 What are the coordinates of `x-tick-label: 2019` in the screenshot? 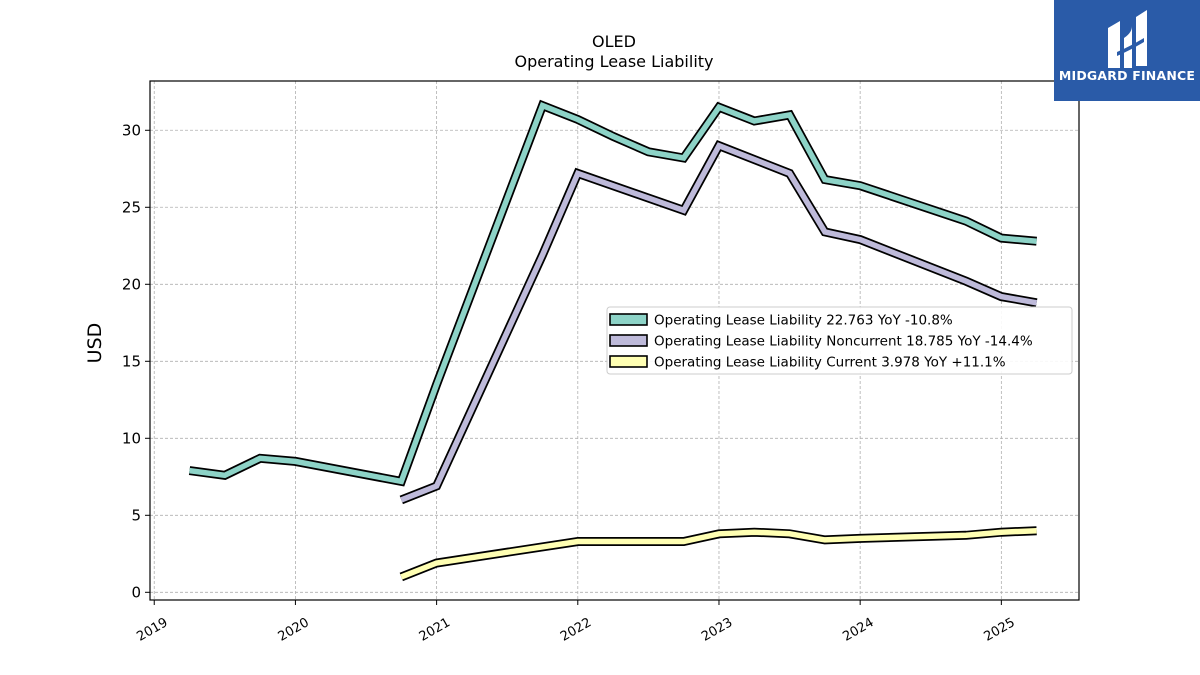 It's located at (152, 630).